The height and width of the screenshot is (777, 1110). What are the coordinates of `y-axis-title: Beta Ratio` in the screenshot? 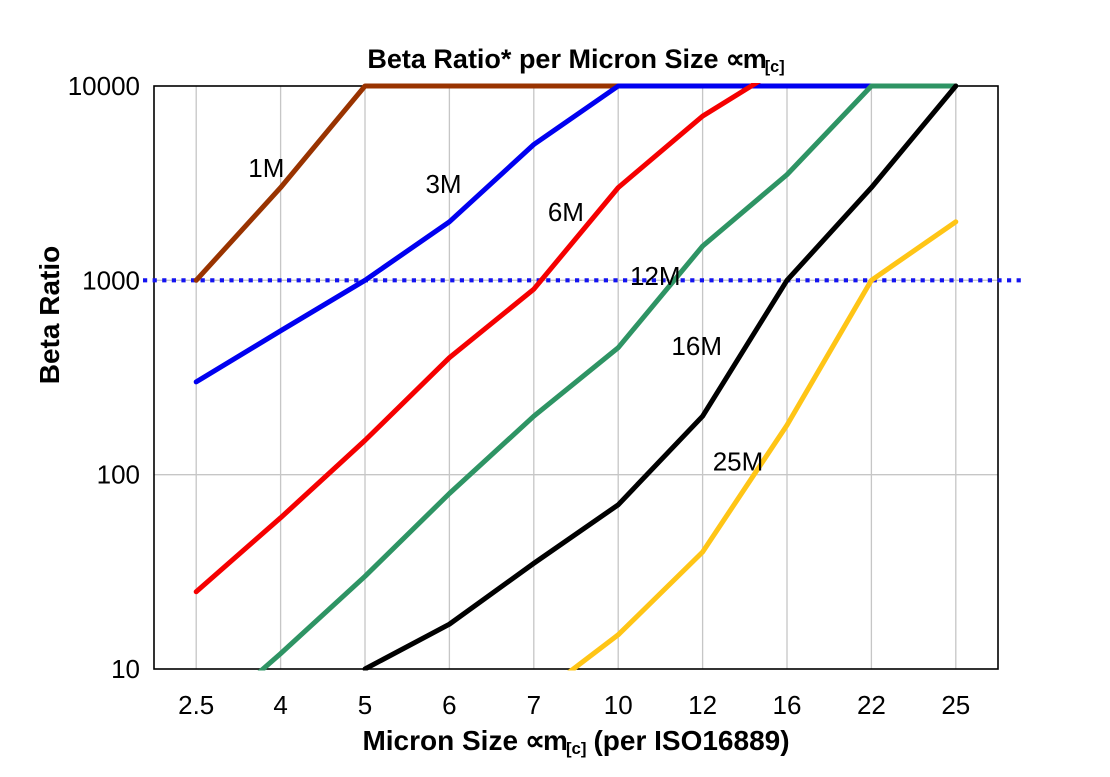 It's located at (49, 315).